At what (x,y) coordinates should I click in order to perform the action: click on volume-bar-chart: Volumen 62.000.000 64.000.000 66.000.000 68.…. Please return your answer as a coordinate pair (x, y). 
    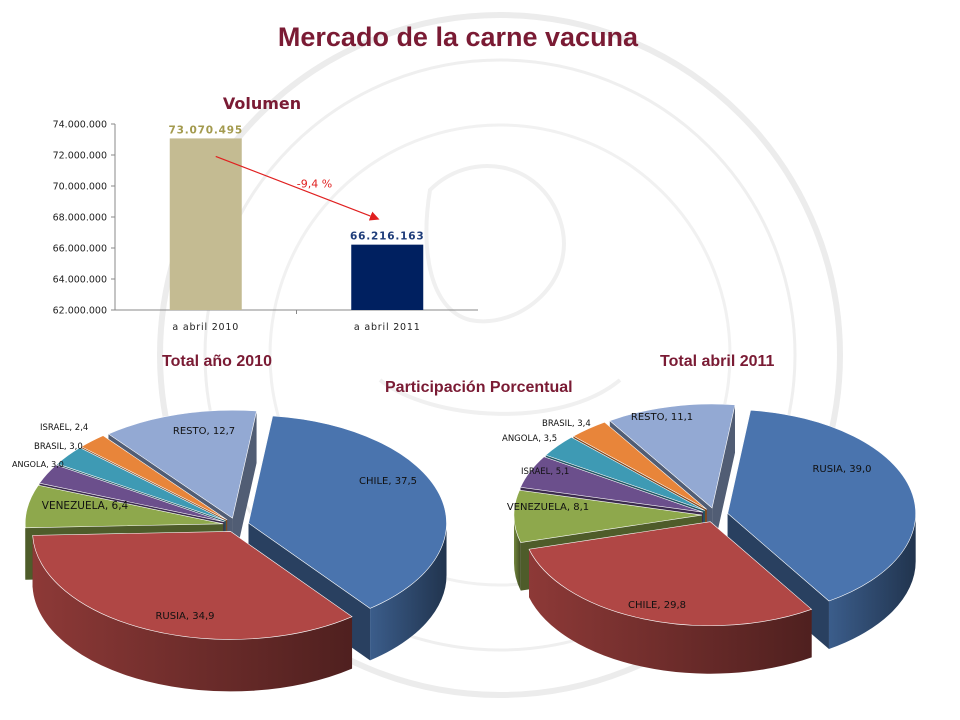
    Looking at the image, I should click on (265, 213).